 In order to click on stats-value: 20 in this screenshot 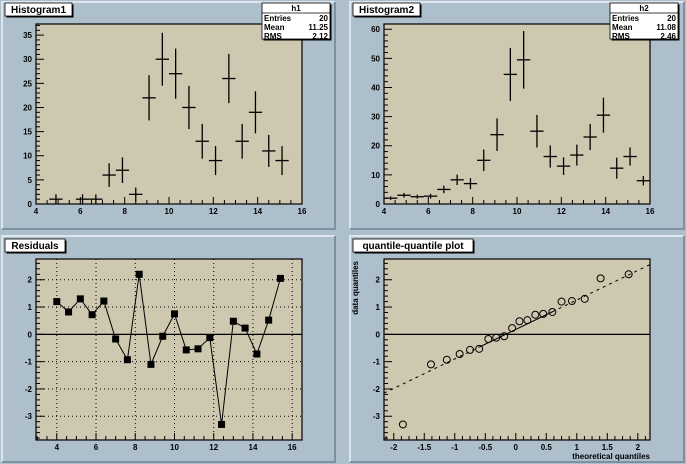, I will do `click(323, 18)`.